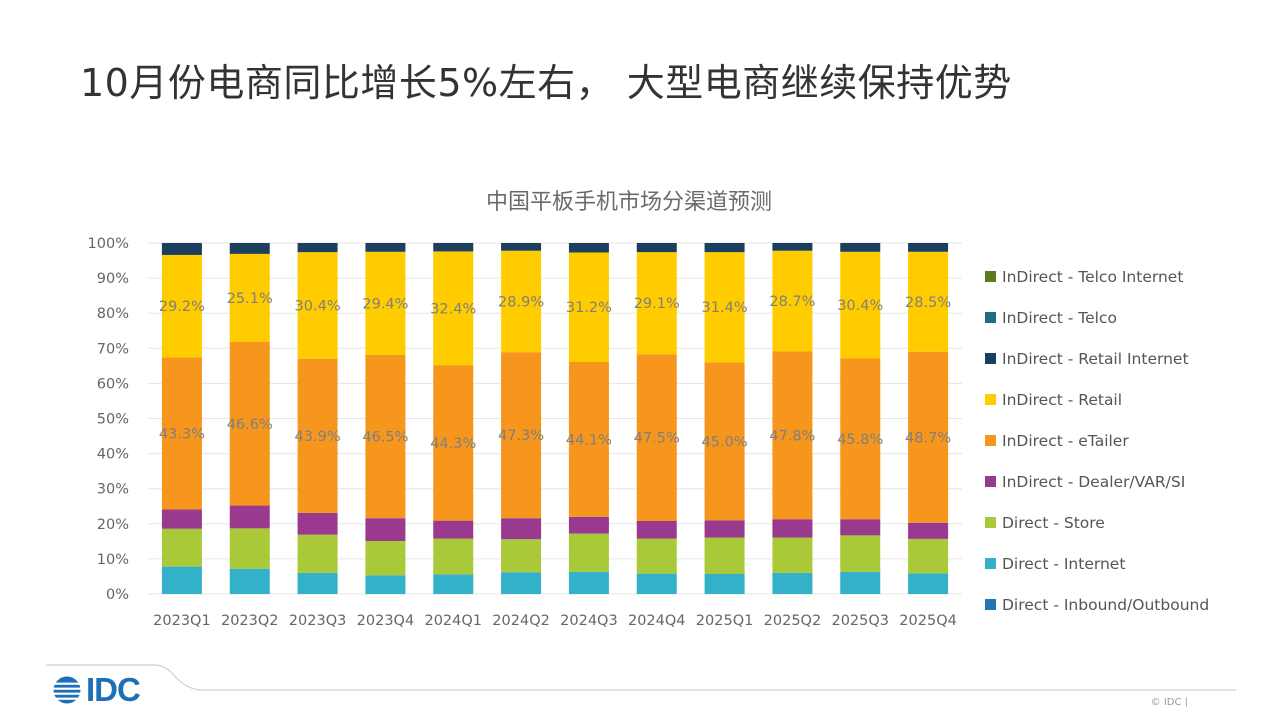  I want to click on data-label: 28.9%, so click(521, 302).